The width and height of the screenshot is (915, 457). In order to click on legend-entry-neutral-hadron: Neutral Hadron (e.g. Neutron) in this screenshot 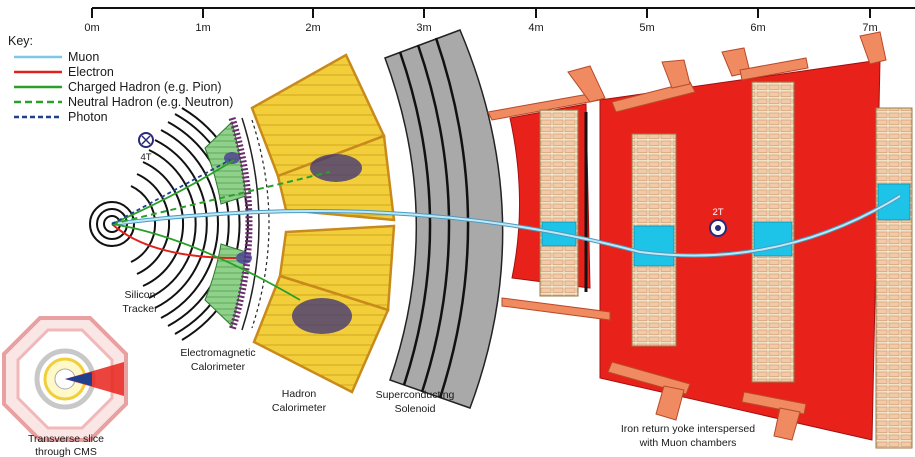, I will do `click(123, 102)`.